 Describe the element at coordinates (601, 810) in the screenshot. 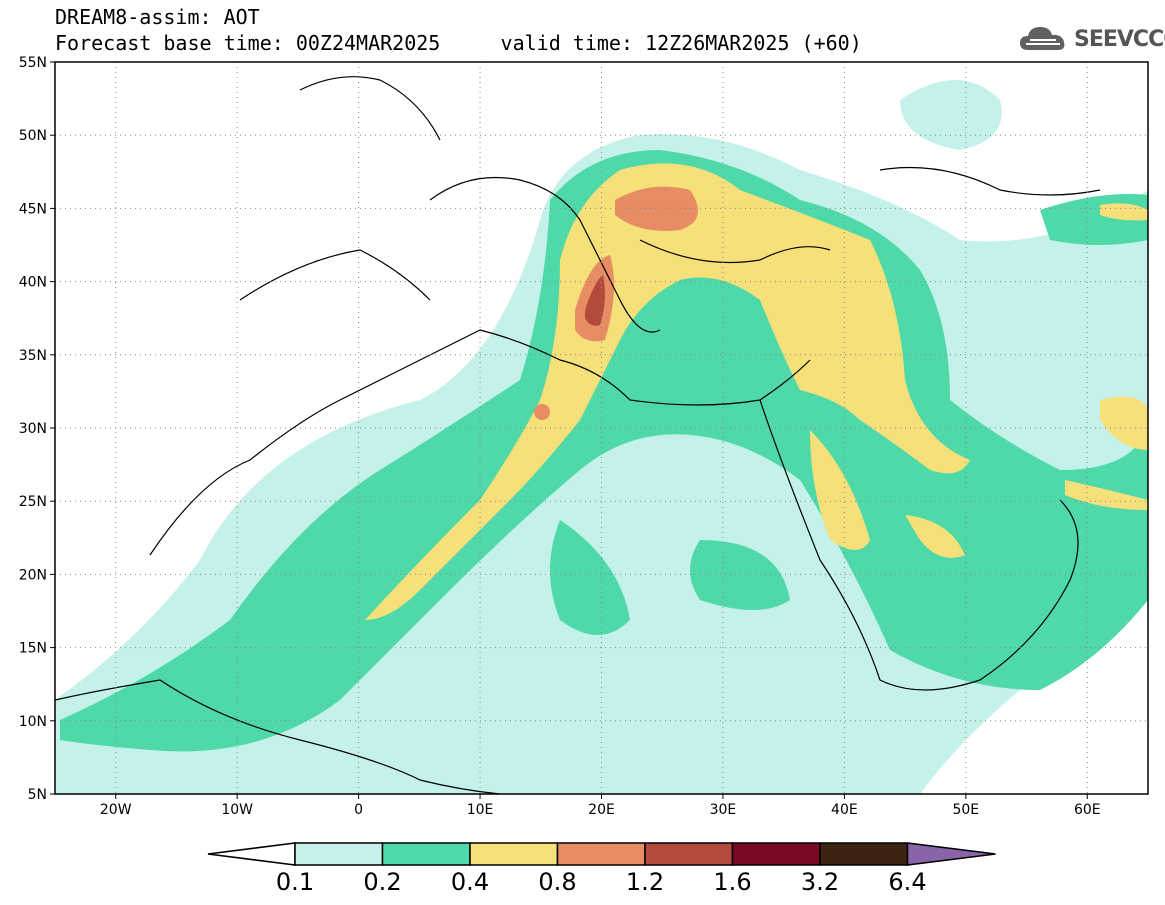

I see `lon-label: 20E` at that location.